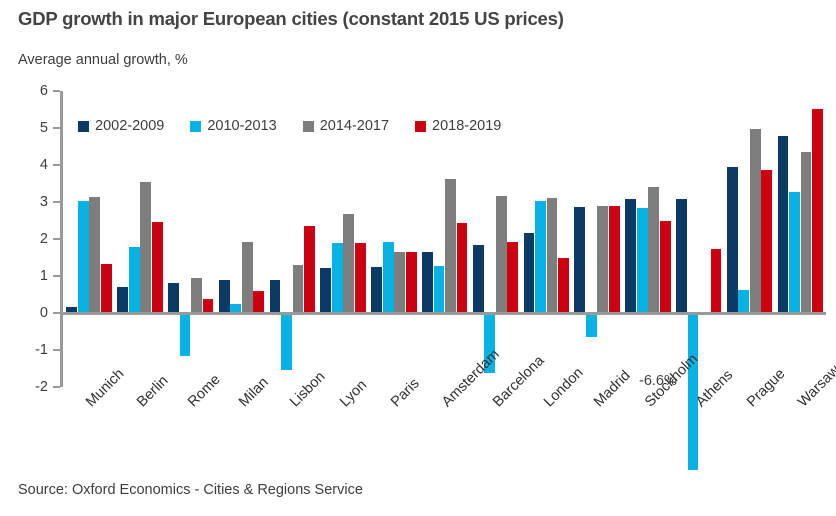 This screenshot has width=836, height=516. What do you see at coordinates (208, 305) in the screenshot?
I see `bar-rome-2018-2019` at bounding box center [208, 305].